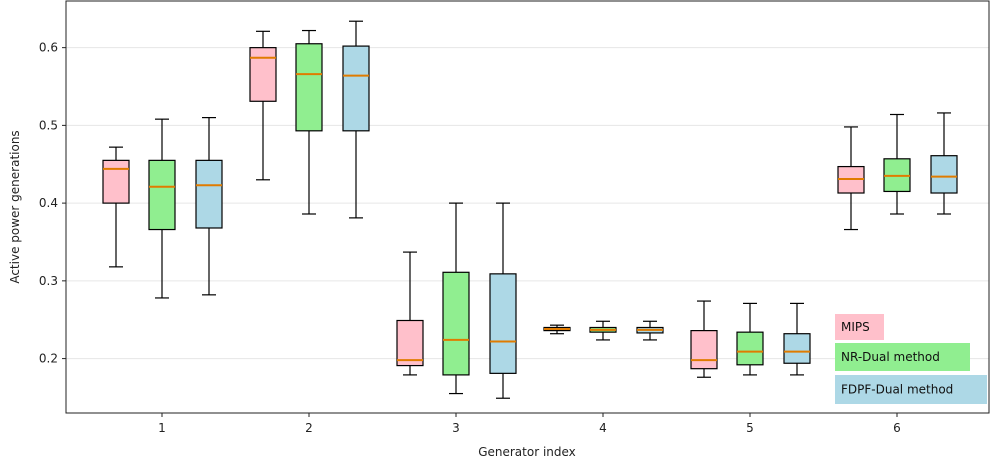 This screenshot has width=990, height=466. What do you see at coordinates (890, 357) in the screenshot?
I see `legend-label: NR-Dual method` at bounding box center [890, 357].